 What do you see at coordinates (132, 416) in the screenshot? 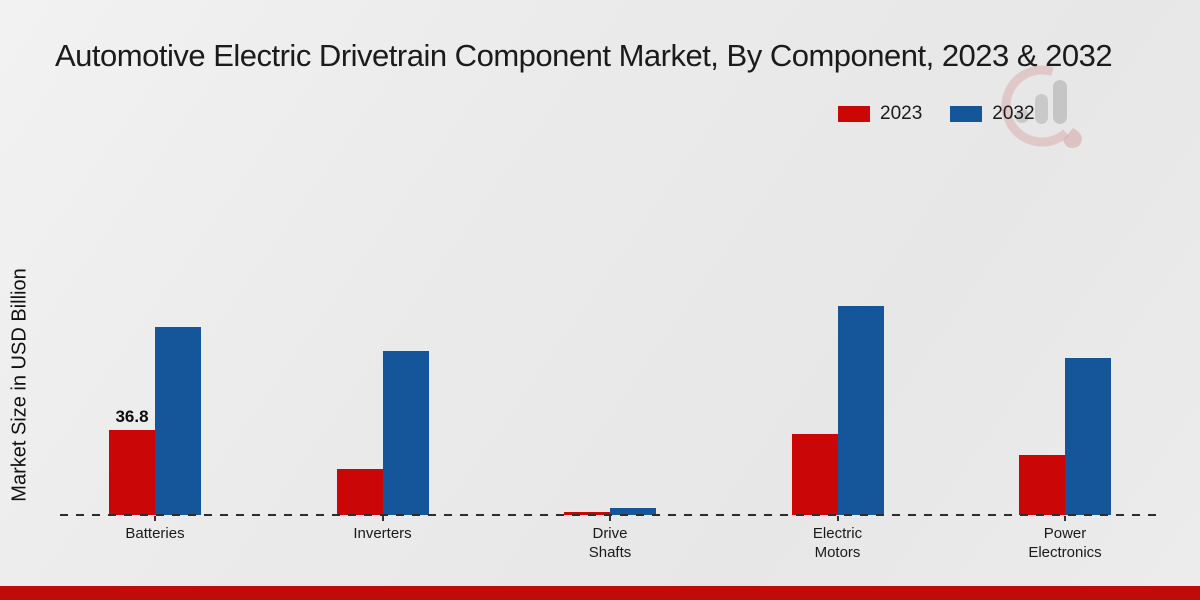
I see `value-label-batteries-2023: 36.8` at bounding box center [132, 416].